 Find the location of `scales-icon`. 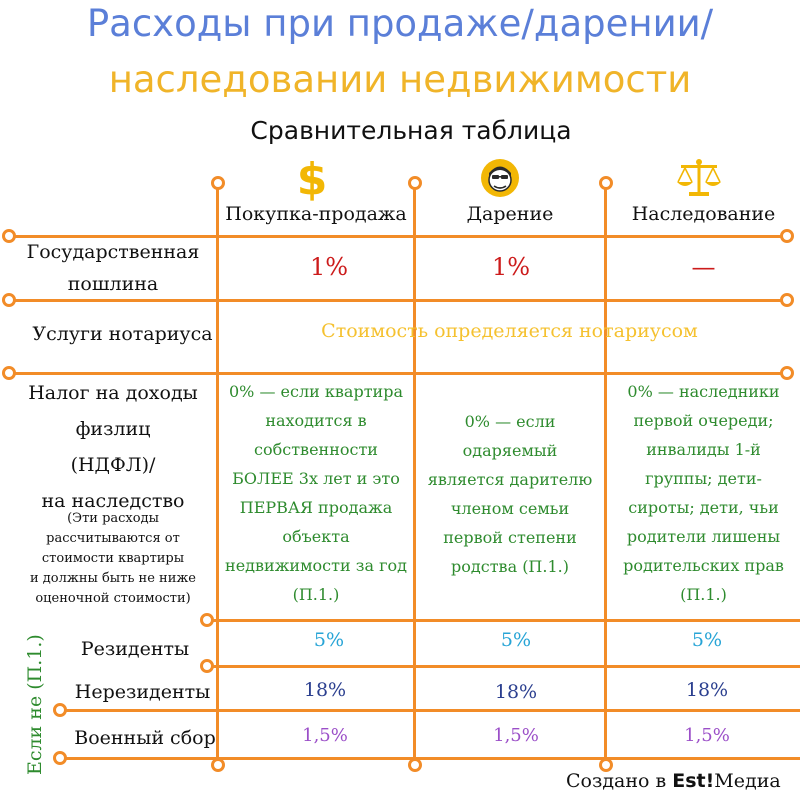

scales-icon is located at coordinates (699, 178).